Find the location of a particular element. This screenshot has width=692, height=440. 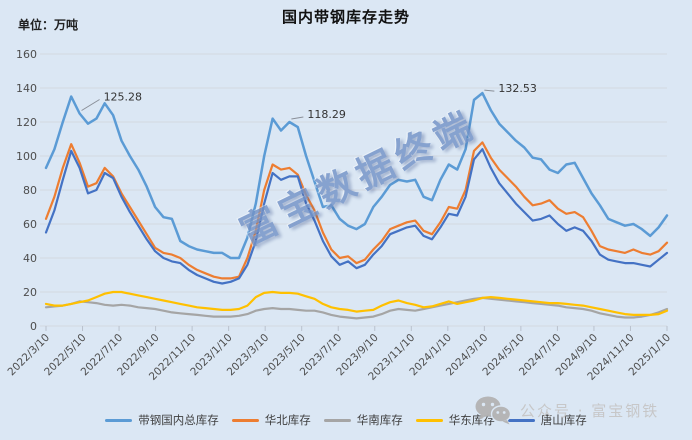

unit-label: 单位：万吨 is located at coordinates (48, 25).